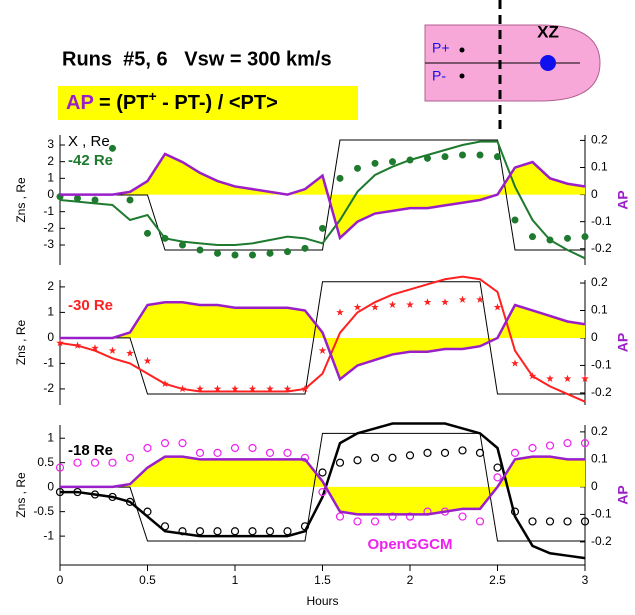 Image resolution: width=635 pixels, height=615 pixels. Describe the element at coordinates (197, 59) in the screenshot. I see `title: Runs #5, 6 Vsw = 300 km/s` at that location.